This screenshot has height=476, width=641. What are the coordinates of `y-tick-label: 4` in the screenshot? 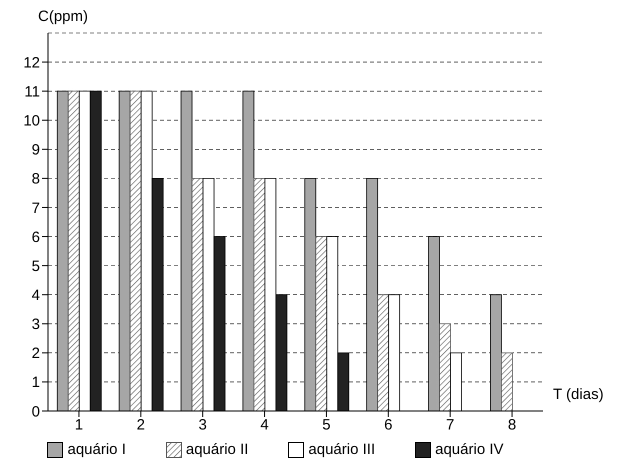 It's located at (36, 295).